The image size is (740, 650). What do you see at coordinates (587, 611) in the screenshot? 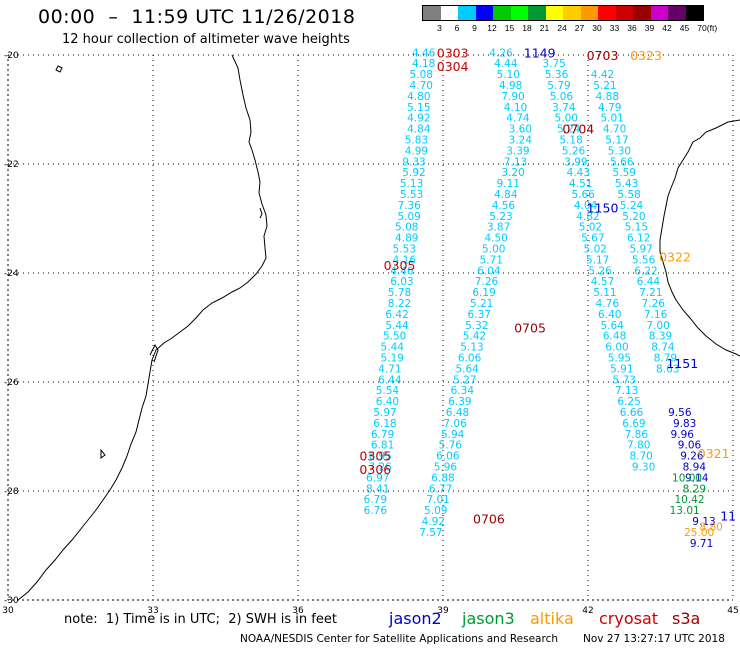
I see `lon-tick-label: 42` at bounding box center [587, 611].